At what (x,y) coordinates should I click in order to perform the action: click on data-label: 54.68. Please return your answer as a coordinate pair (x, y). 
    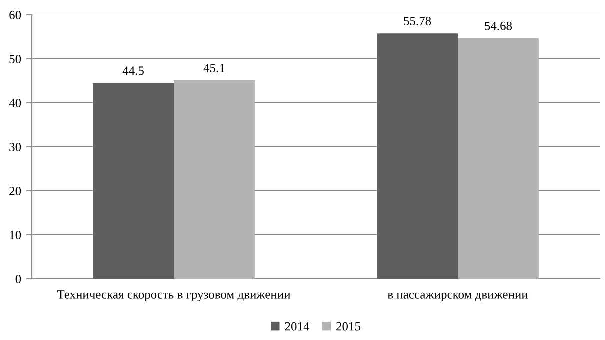
    Looking at the image, I should click on (498, 26).